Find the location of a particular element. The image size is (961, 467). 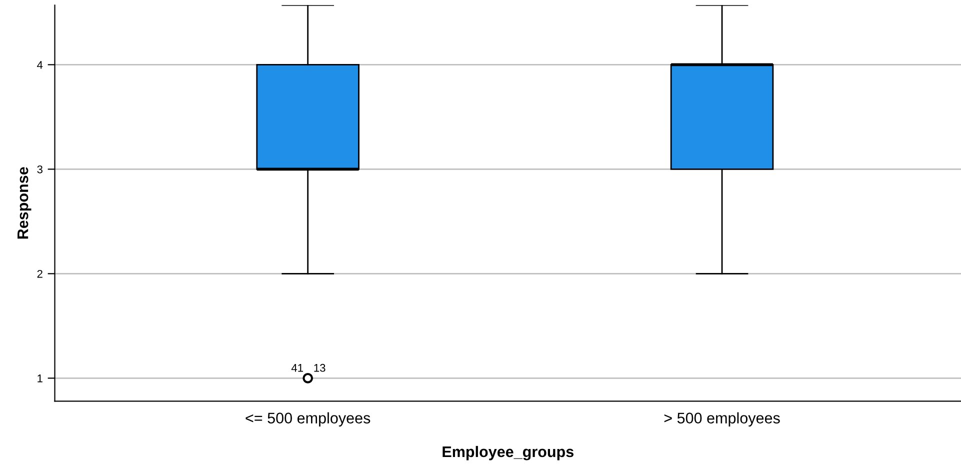

y-tick-label: 4 is located at coordinates (40, 65).